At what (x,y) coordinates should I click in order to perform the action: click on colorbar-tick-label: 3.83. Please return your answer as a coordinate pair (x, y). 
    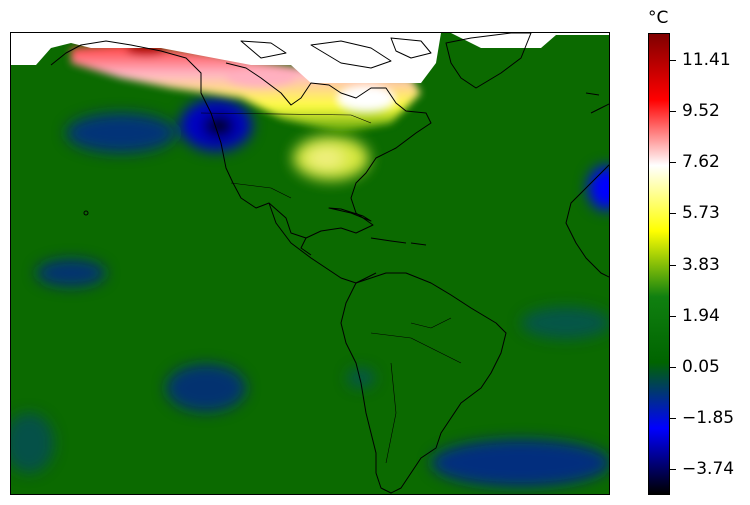
    Looking at the image, I should click on (701, 264).